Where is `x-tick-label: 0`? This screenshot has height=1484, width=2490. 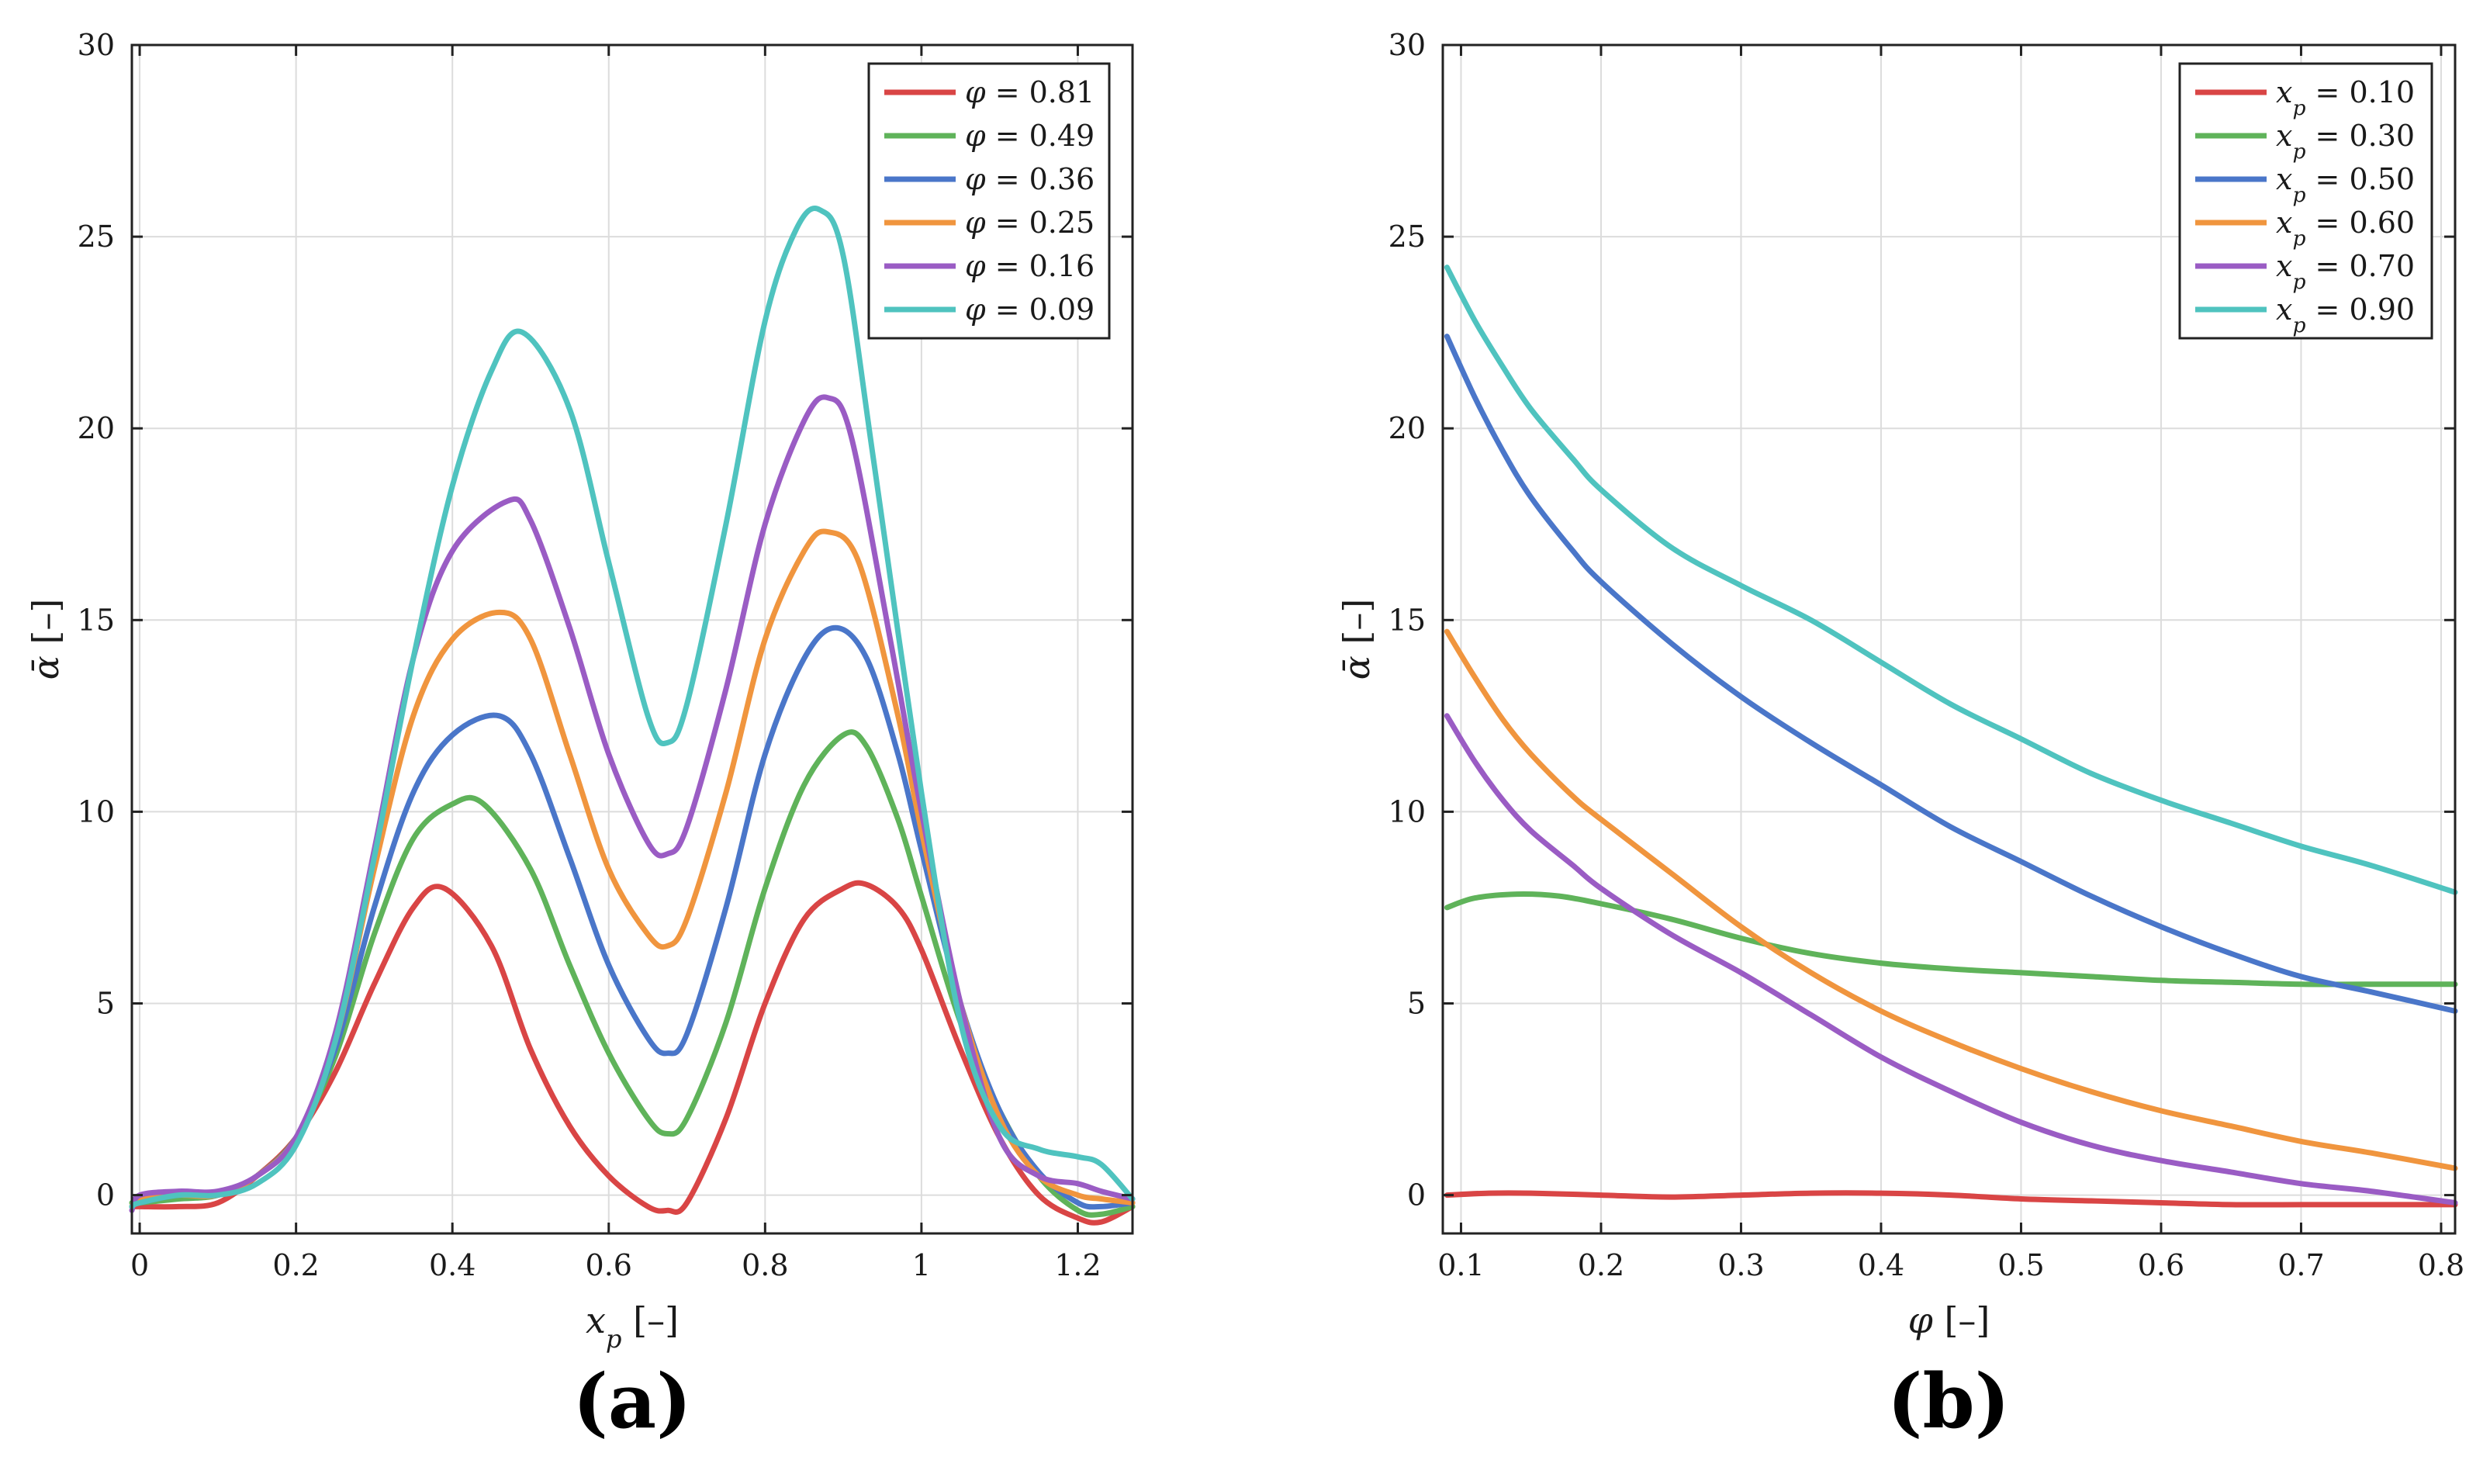
x-tick-label: 0 is located at coordinates (139, 1265).